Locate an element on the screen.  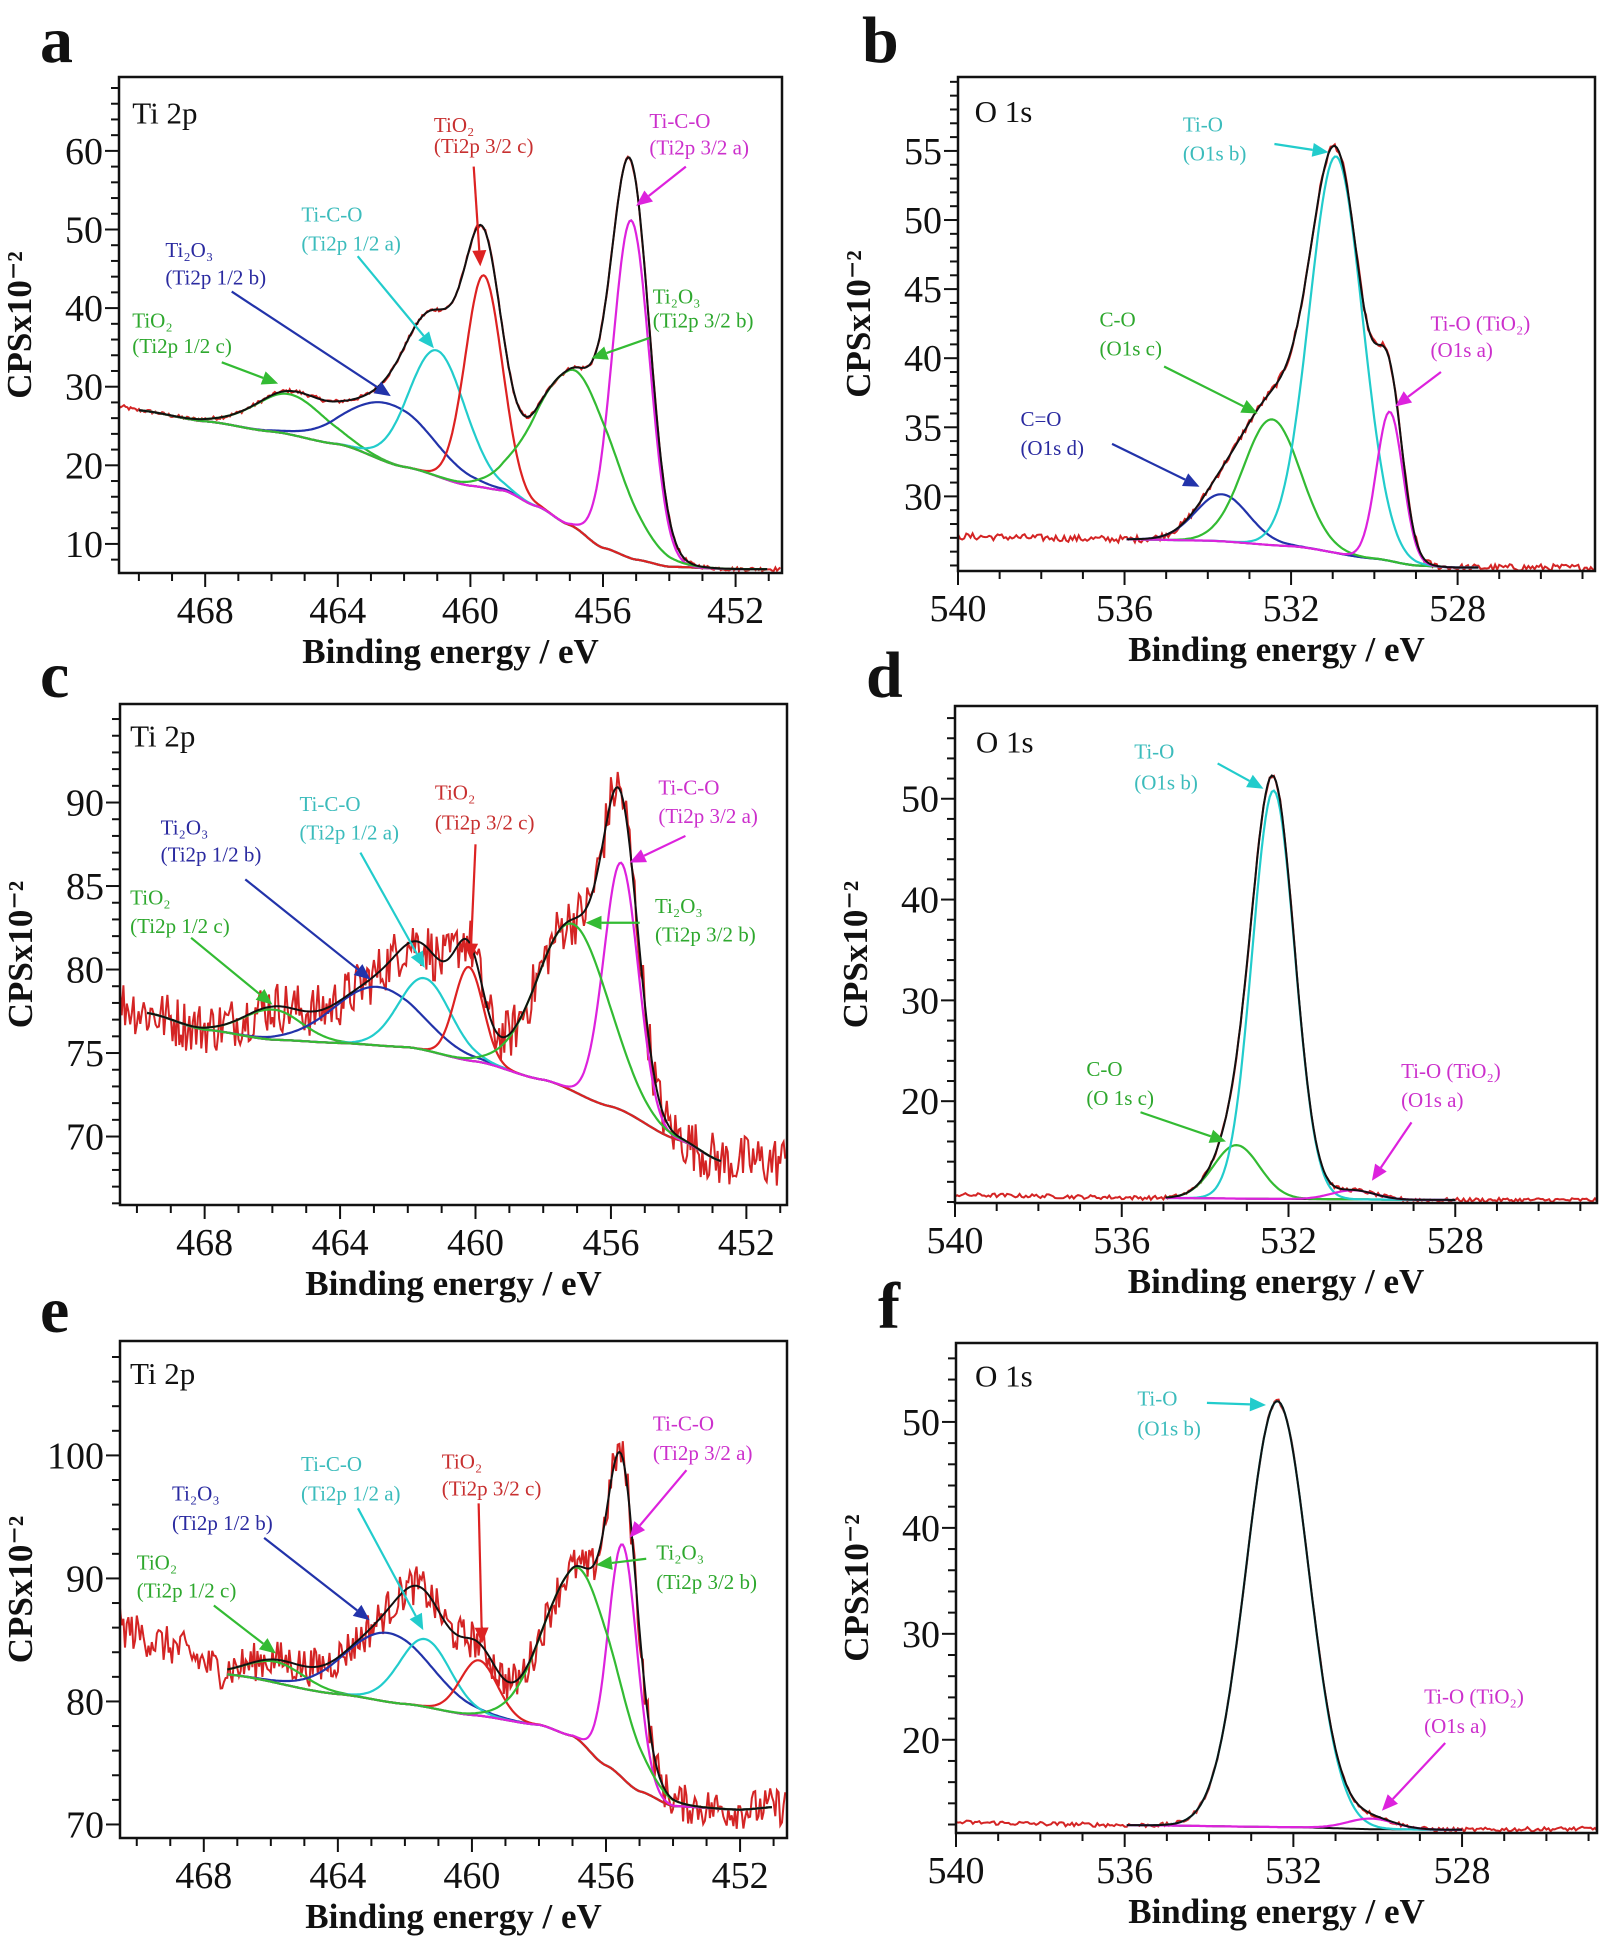
region-label: O 1s is located at coordinates (1004, 1375).